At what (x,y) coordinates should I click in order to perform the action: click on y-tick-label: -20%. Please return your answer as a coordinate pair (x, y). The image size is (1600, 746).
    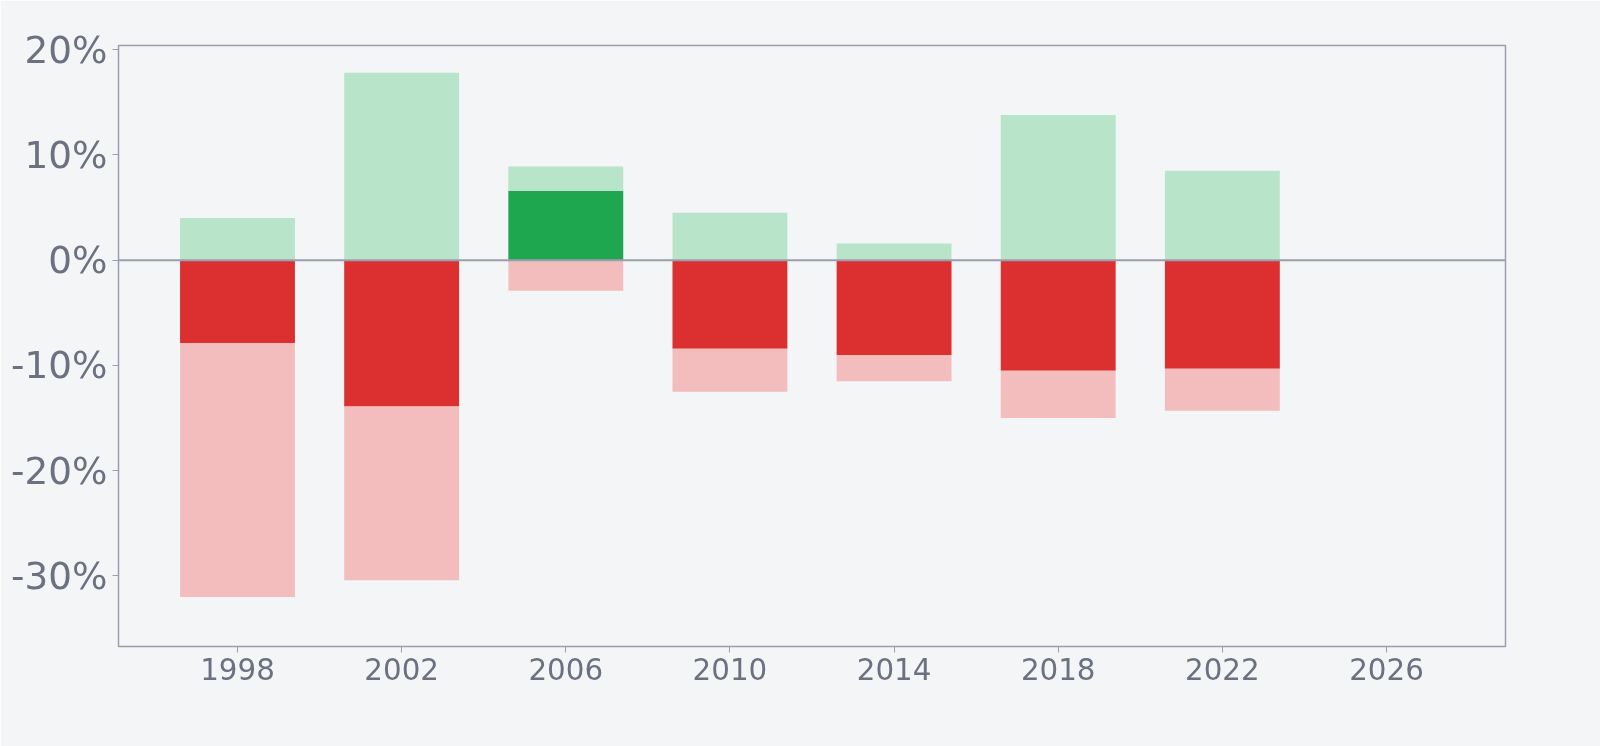
    Looking at the image, I should click on (59, 470).